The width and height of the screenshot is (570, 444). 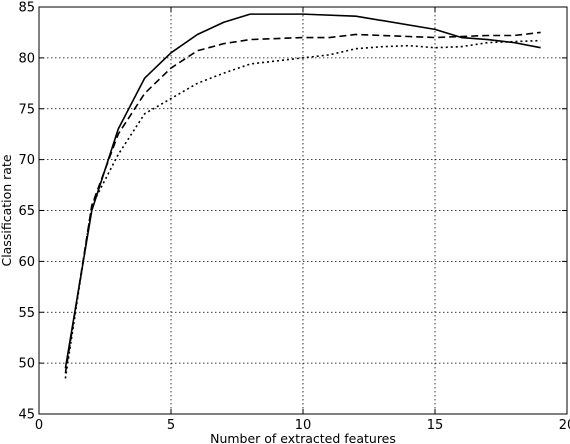 I want to click on y-axis-label: Classification rate, so click(x=7, y=210).